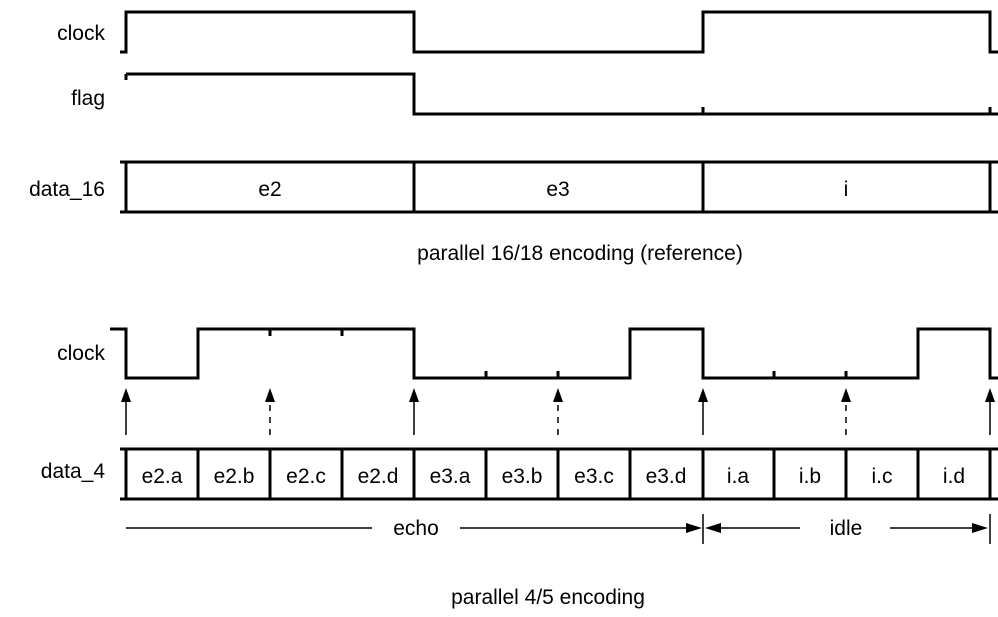 This screenshot has width=998, height=617. I want to click on bottom-data-cell: e2.d, so click(378, 476).